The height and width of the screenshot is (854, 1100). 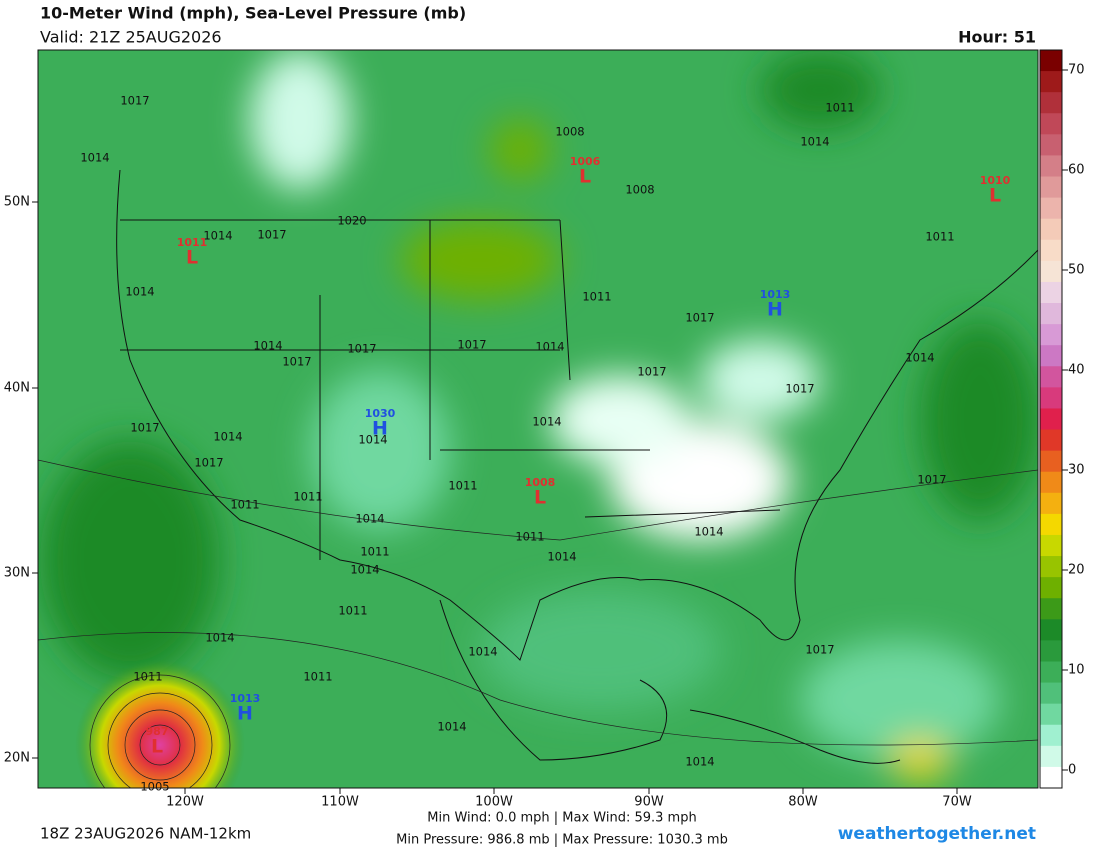 What do you see at coordinates (997, 37) in the screenshot?
I see `forecast-hour: Hour: 51` at bounding box center [997, 37].